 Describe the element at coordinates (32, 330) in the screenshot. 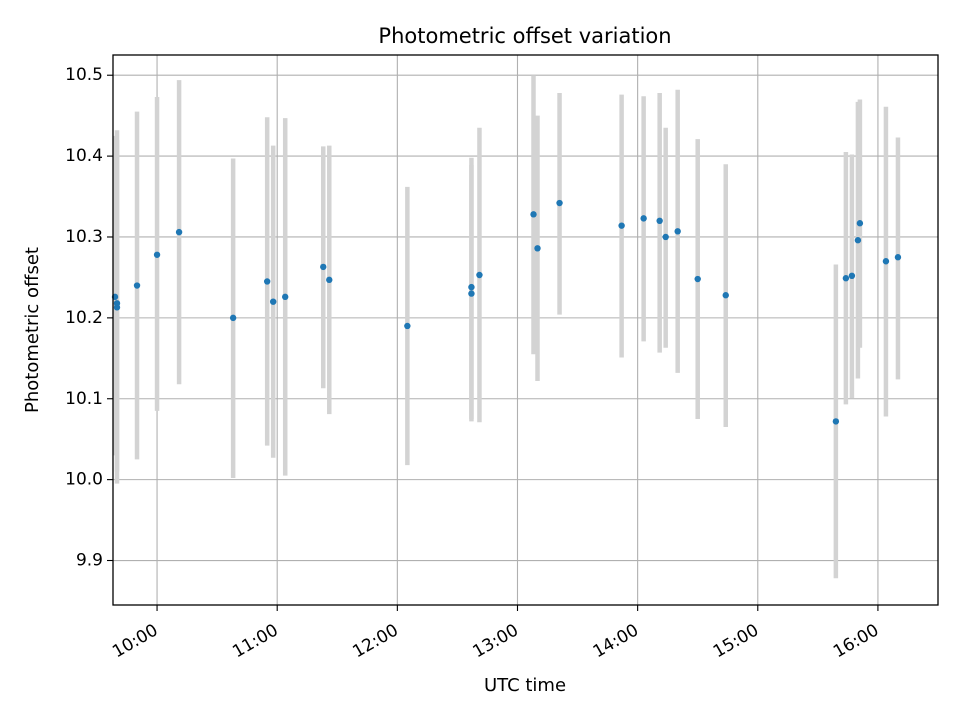

I see `y-axis-label: Photometric offset` at that location.